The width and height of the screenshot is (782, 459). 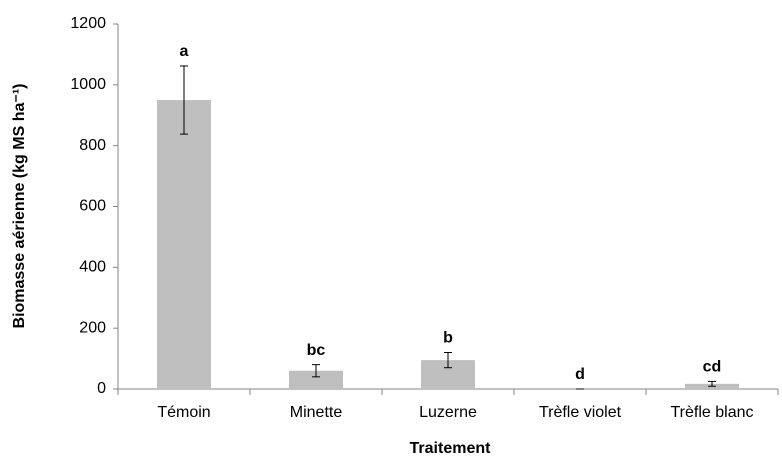 What do you see at coordinates (88, 84) in the screenshot?
I see `y-tick-label: 1000` at bounding box center [88, 84].